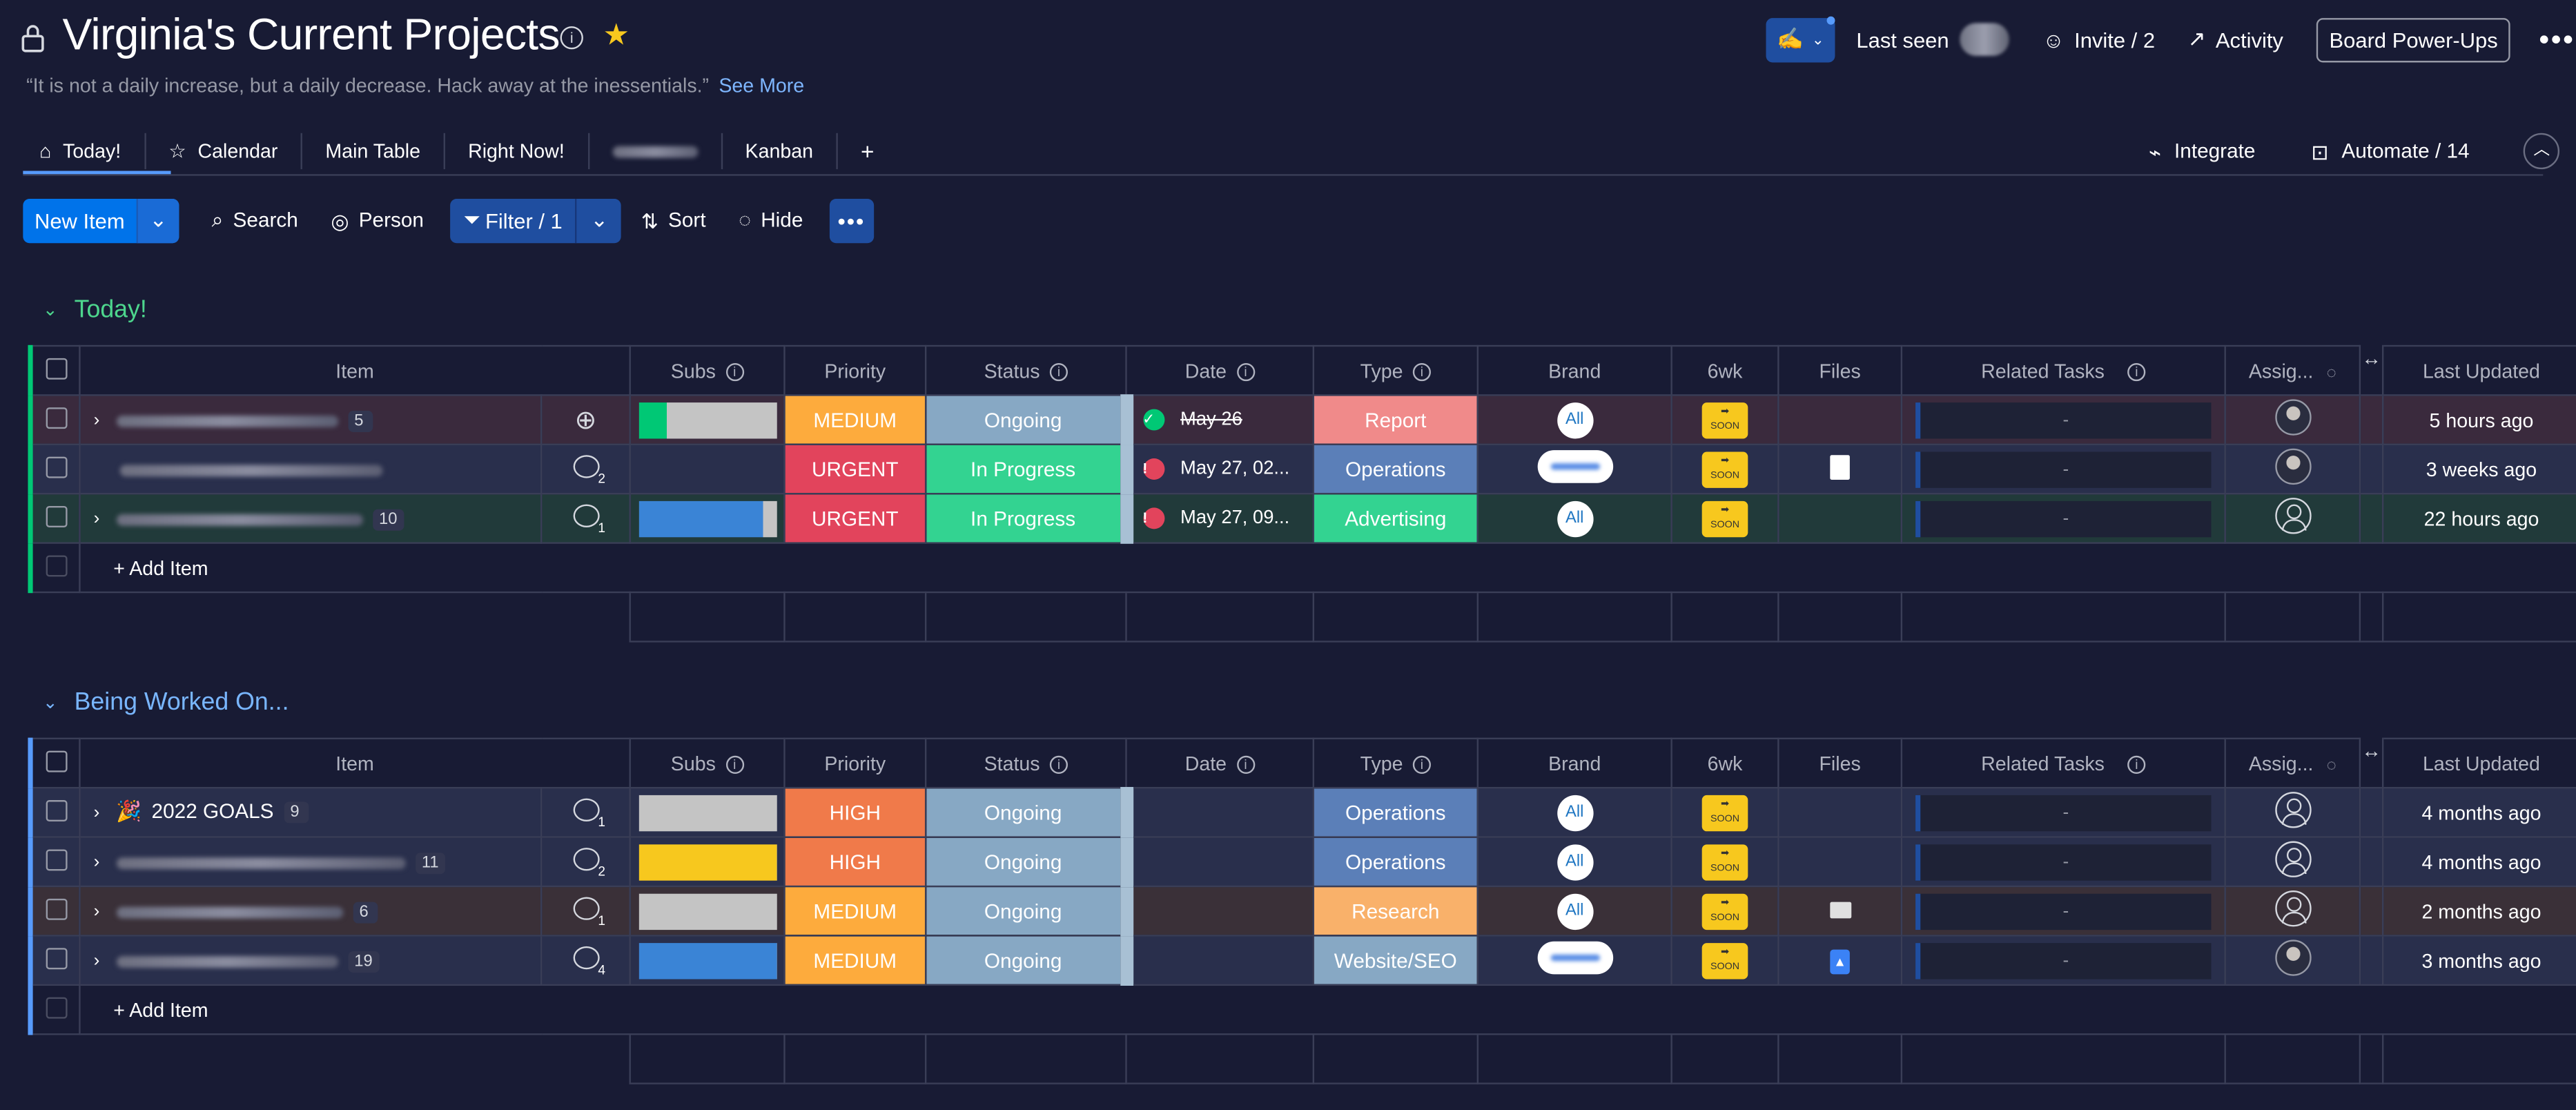  What do you see at coordinates (1840, 370) in the screenshot?
I see `column-header-files: Files` at bounding box center [1840, 370].